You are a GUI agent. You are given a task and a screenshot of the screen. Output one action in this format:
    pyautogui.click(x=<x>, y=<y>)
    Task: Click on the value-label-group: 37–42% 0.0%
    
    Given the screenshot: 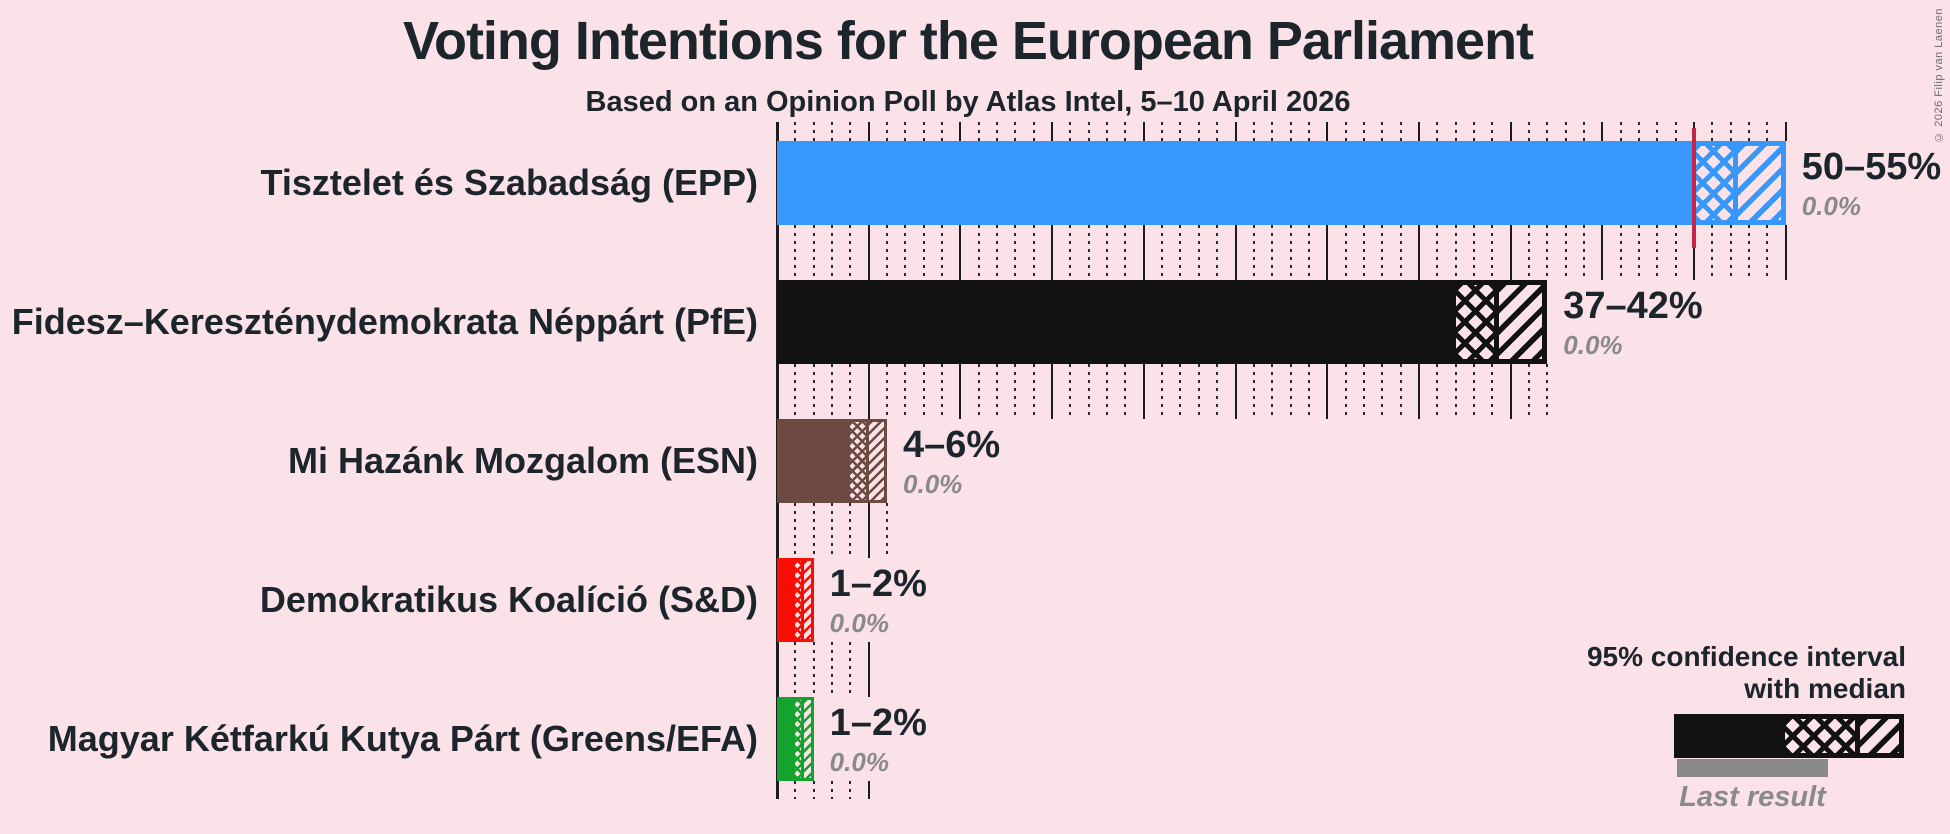 What is the action you would take?
    pyautogui.click(x=1632, y=322)
    